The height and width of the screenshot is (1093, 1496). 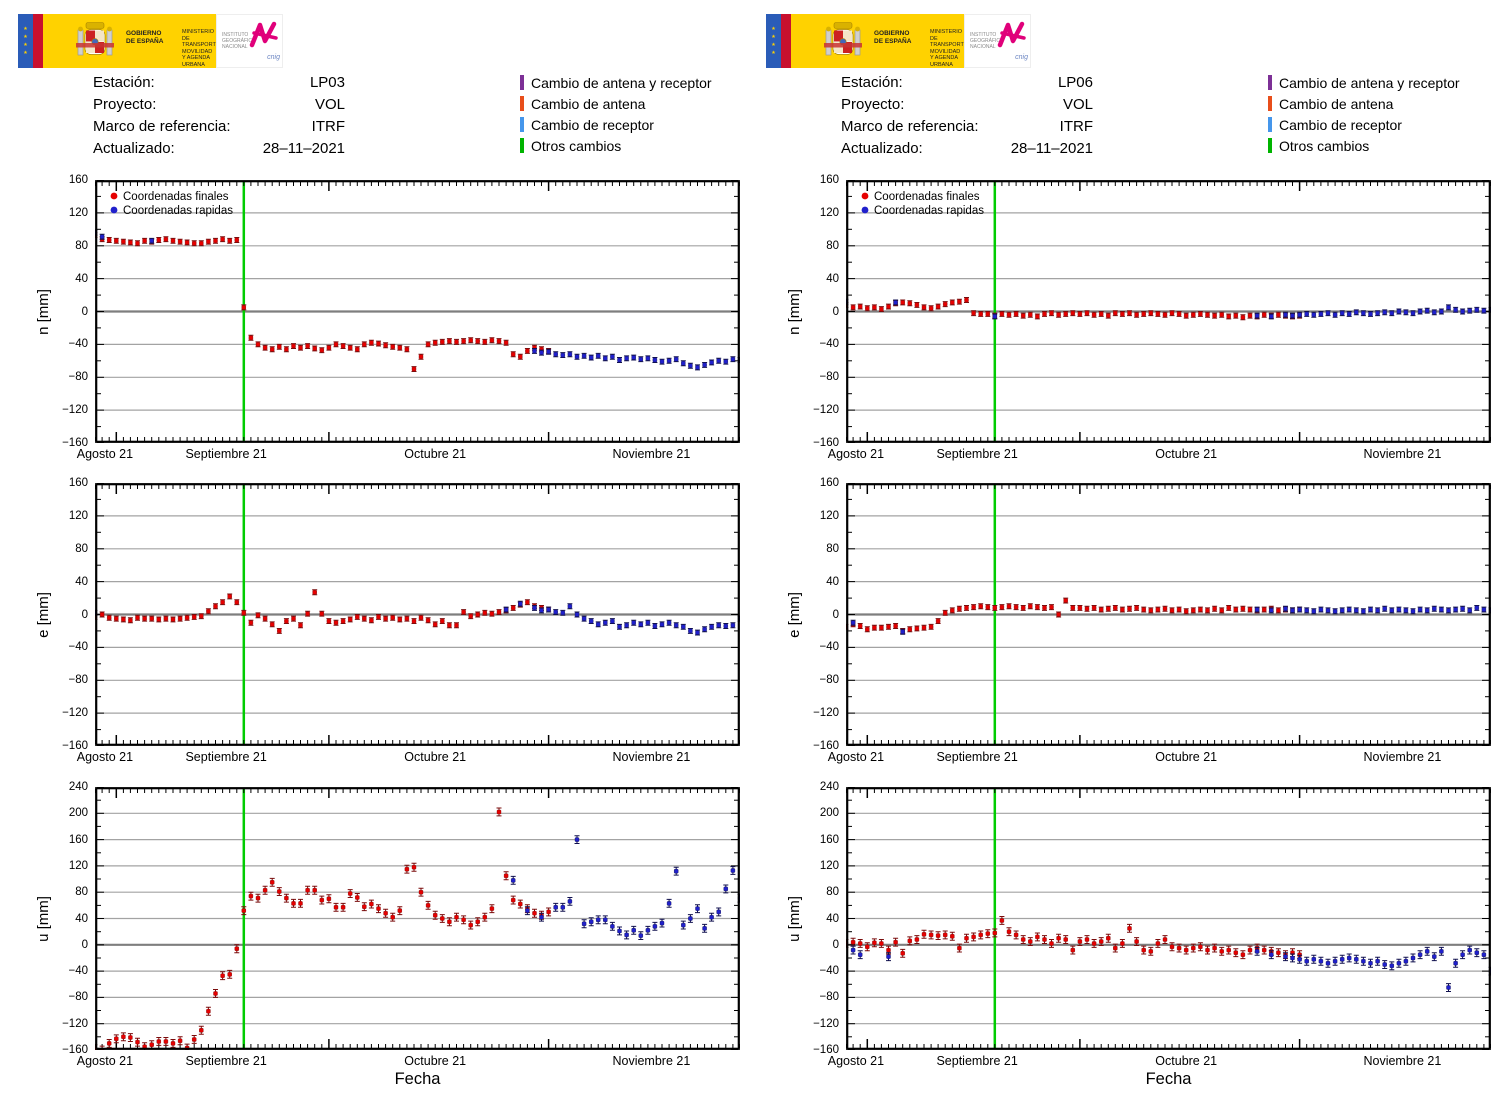 I want to click on chart-lp03-e, so click(x=417, y=614).